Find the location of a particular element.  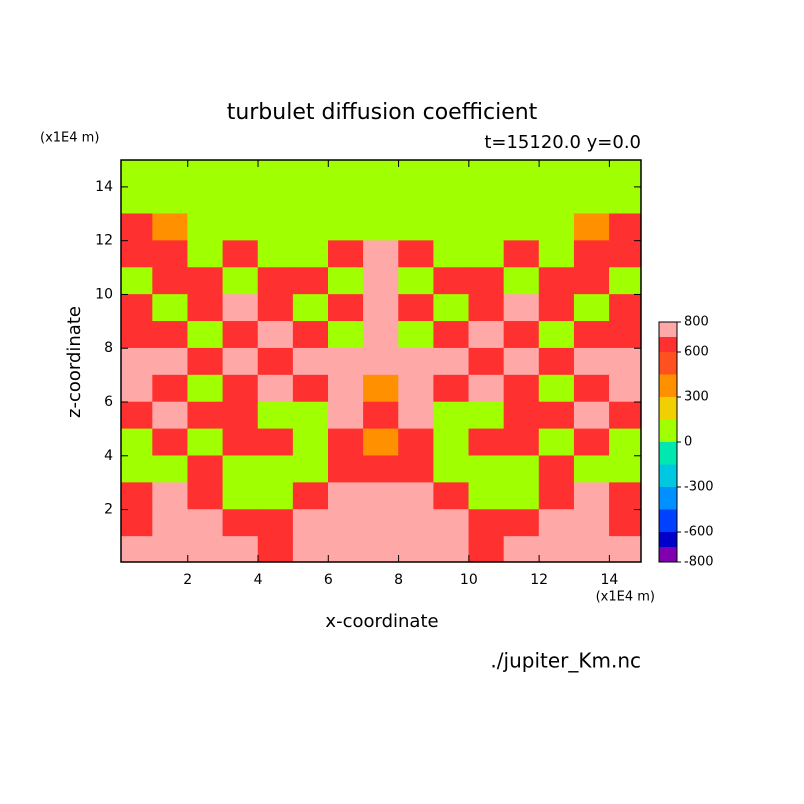

y-tick-label: 14 is located at coordinates (104, 187).